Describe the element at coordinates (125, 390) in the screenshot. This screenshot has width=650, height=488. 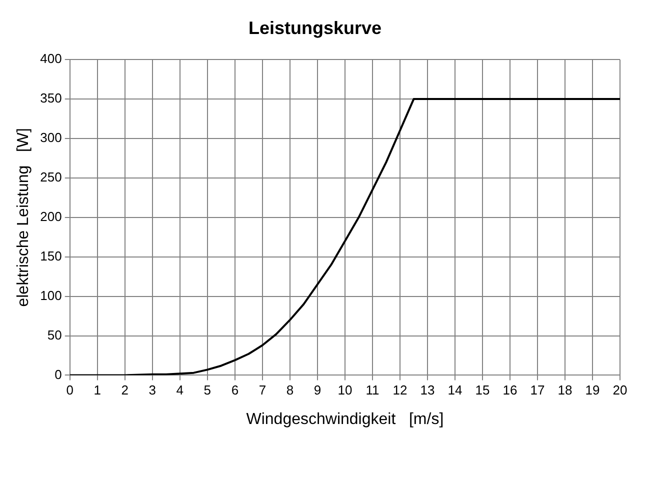
I see `x-tick-label: 2` at that location.